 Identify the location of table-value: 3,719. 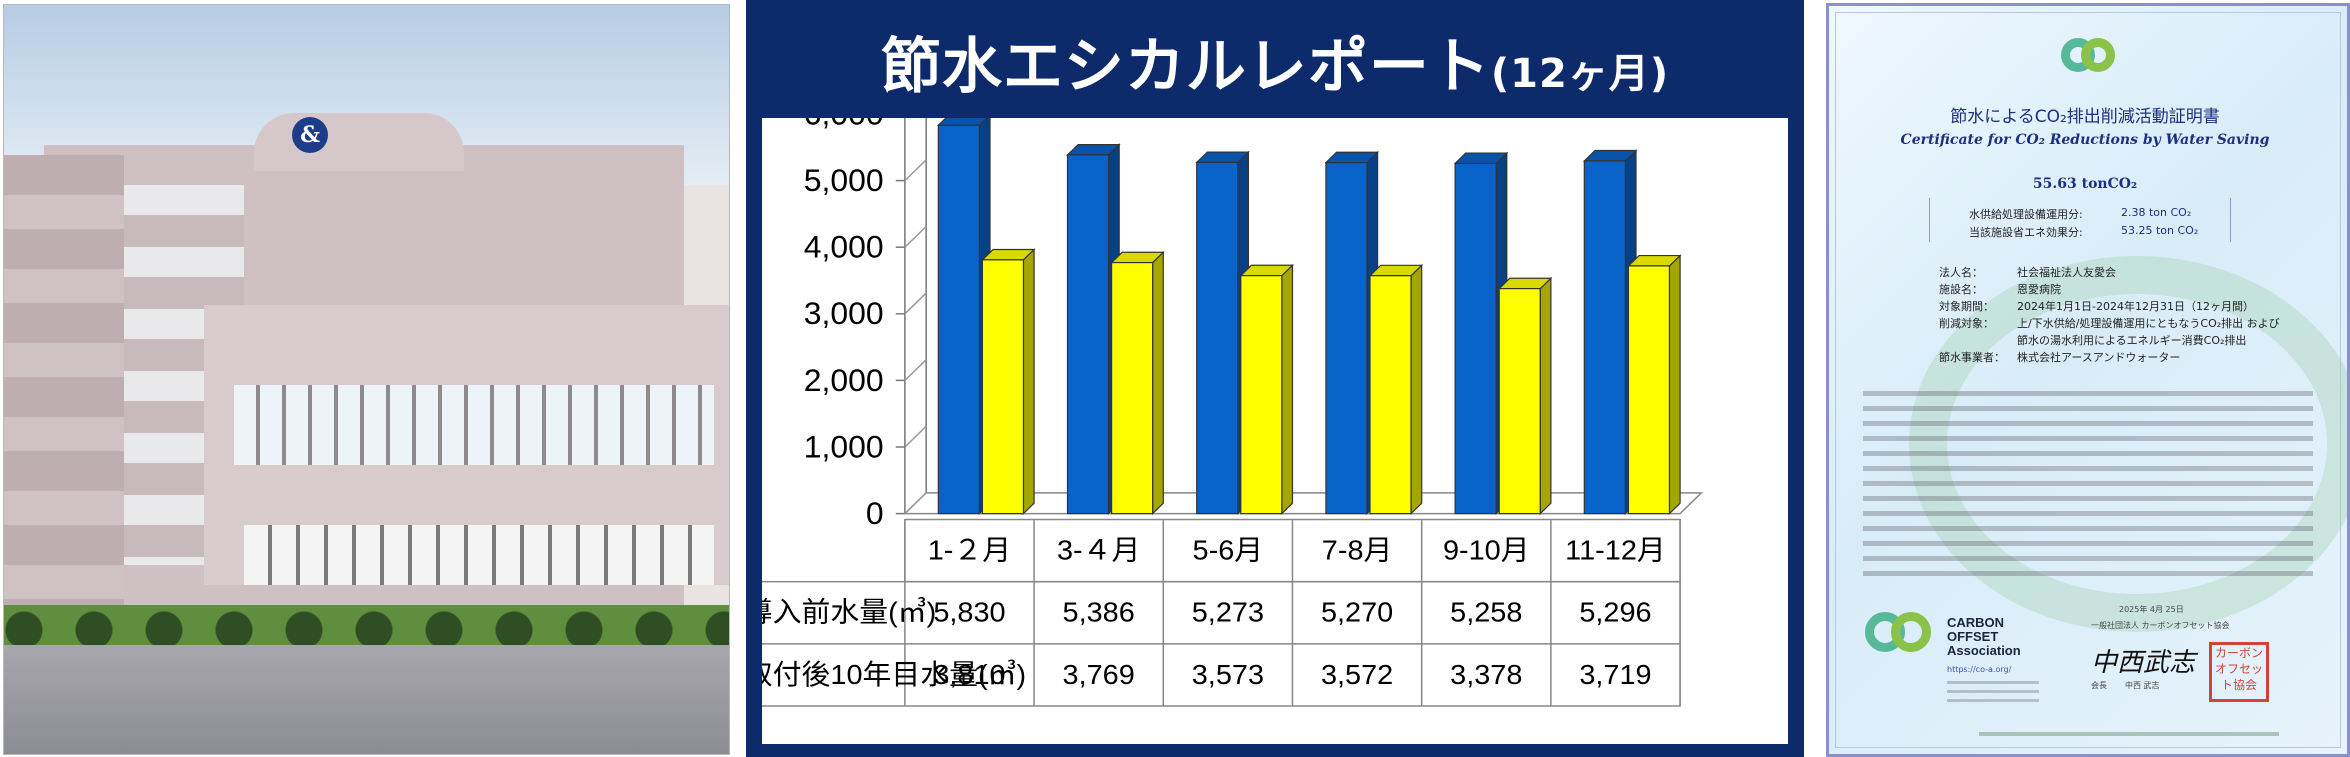
(1615, 675).